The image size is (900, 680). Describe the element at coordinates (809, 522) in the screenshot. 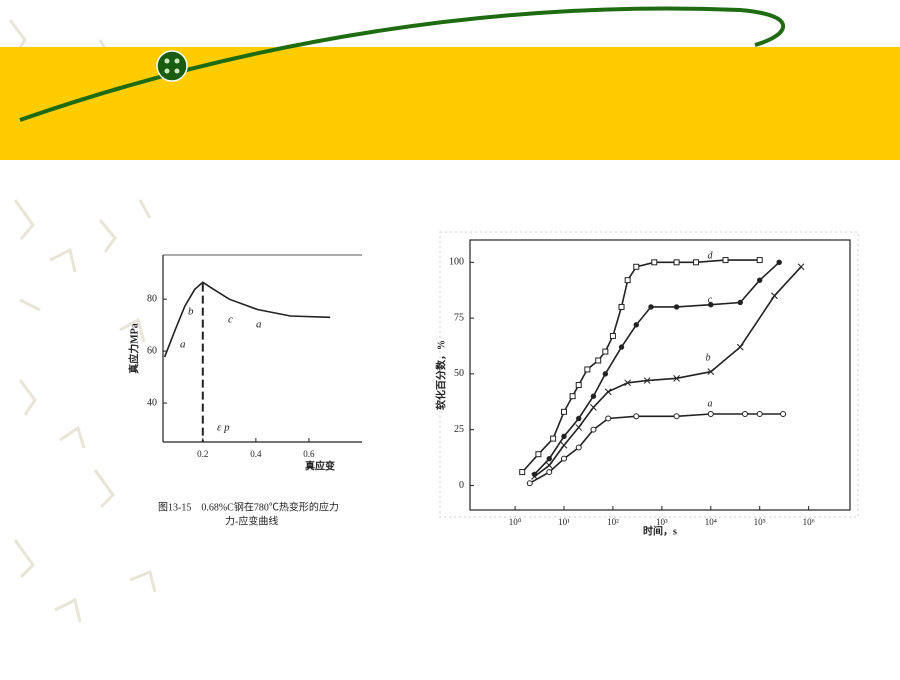

I see `x-tick-label: 10⁶` at that location.